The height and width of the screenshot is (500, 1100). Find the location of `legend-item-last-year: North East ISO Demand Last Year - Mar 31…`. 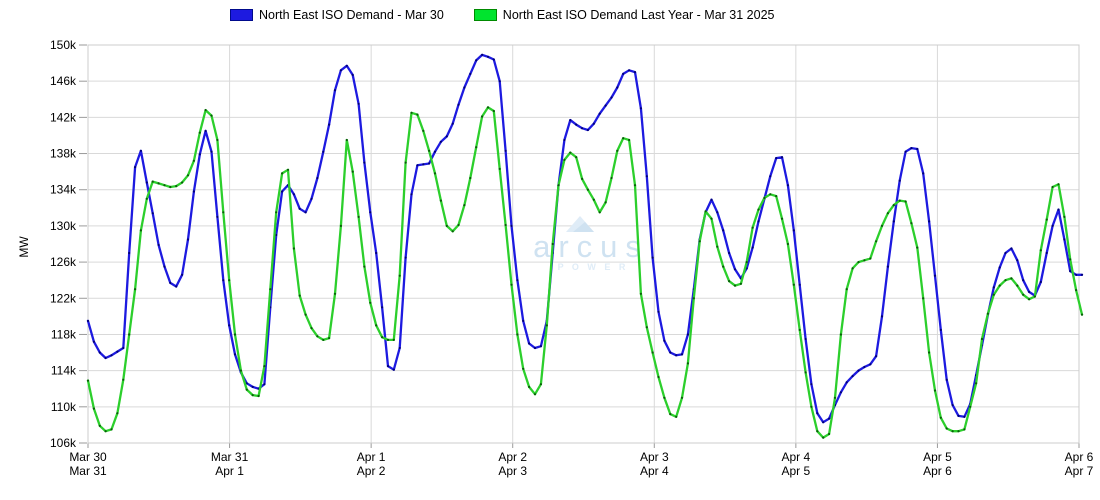

legend-item-last-year: North East ISO Demand Last Year - Mar 31… is located at coordinates (624, 15).